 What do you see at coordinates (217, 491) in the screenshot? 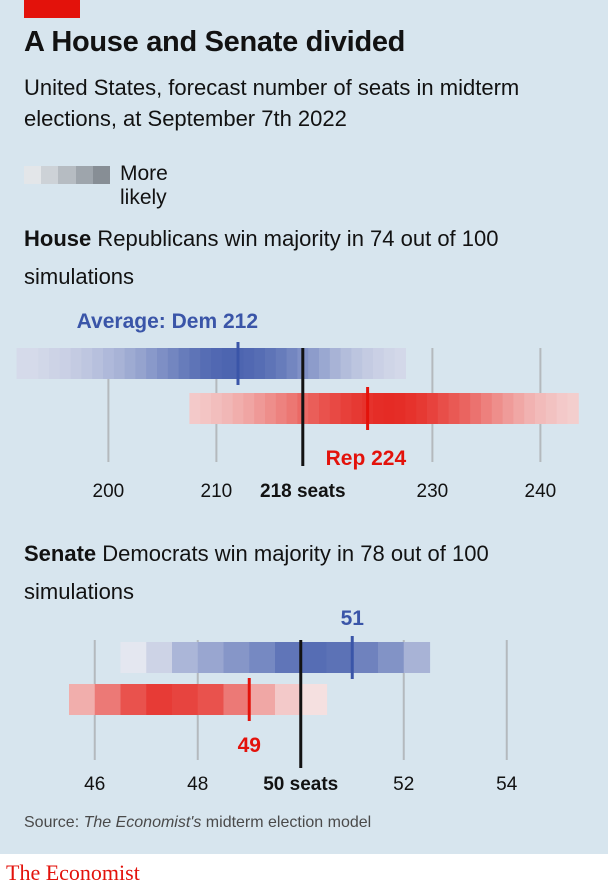
I see `x-tick-label: 210` at bounding box center [217, 491].